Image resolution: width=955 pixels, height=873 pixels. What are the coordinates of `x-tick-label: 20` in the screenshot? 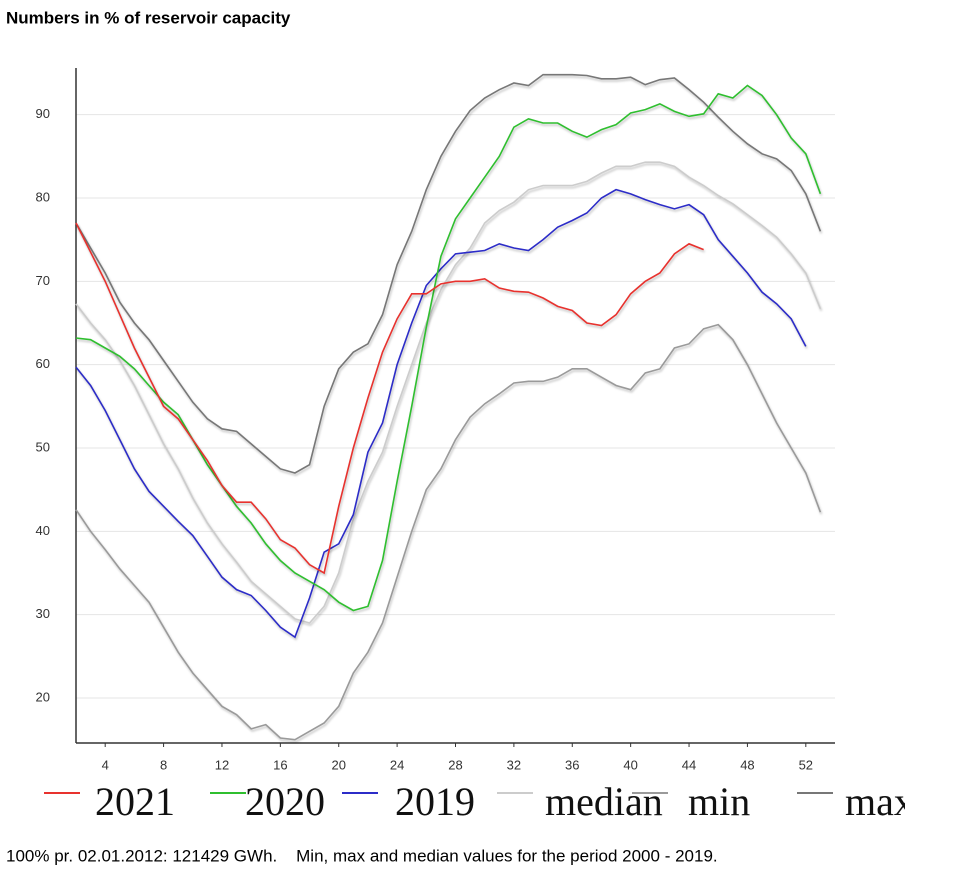 It's located at (338, 764).